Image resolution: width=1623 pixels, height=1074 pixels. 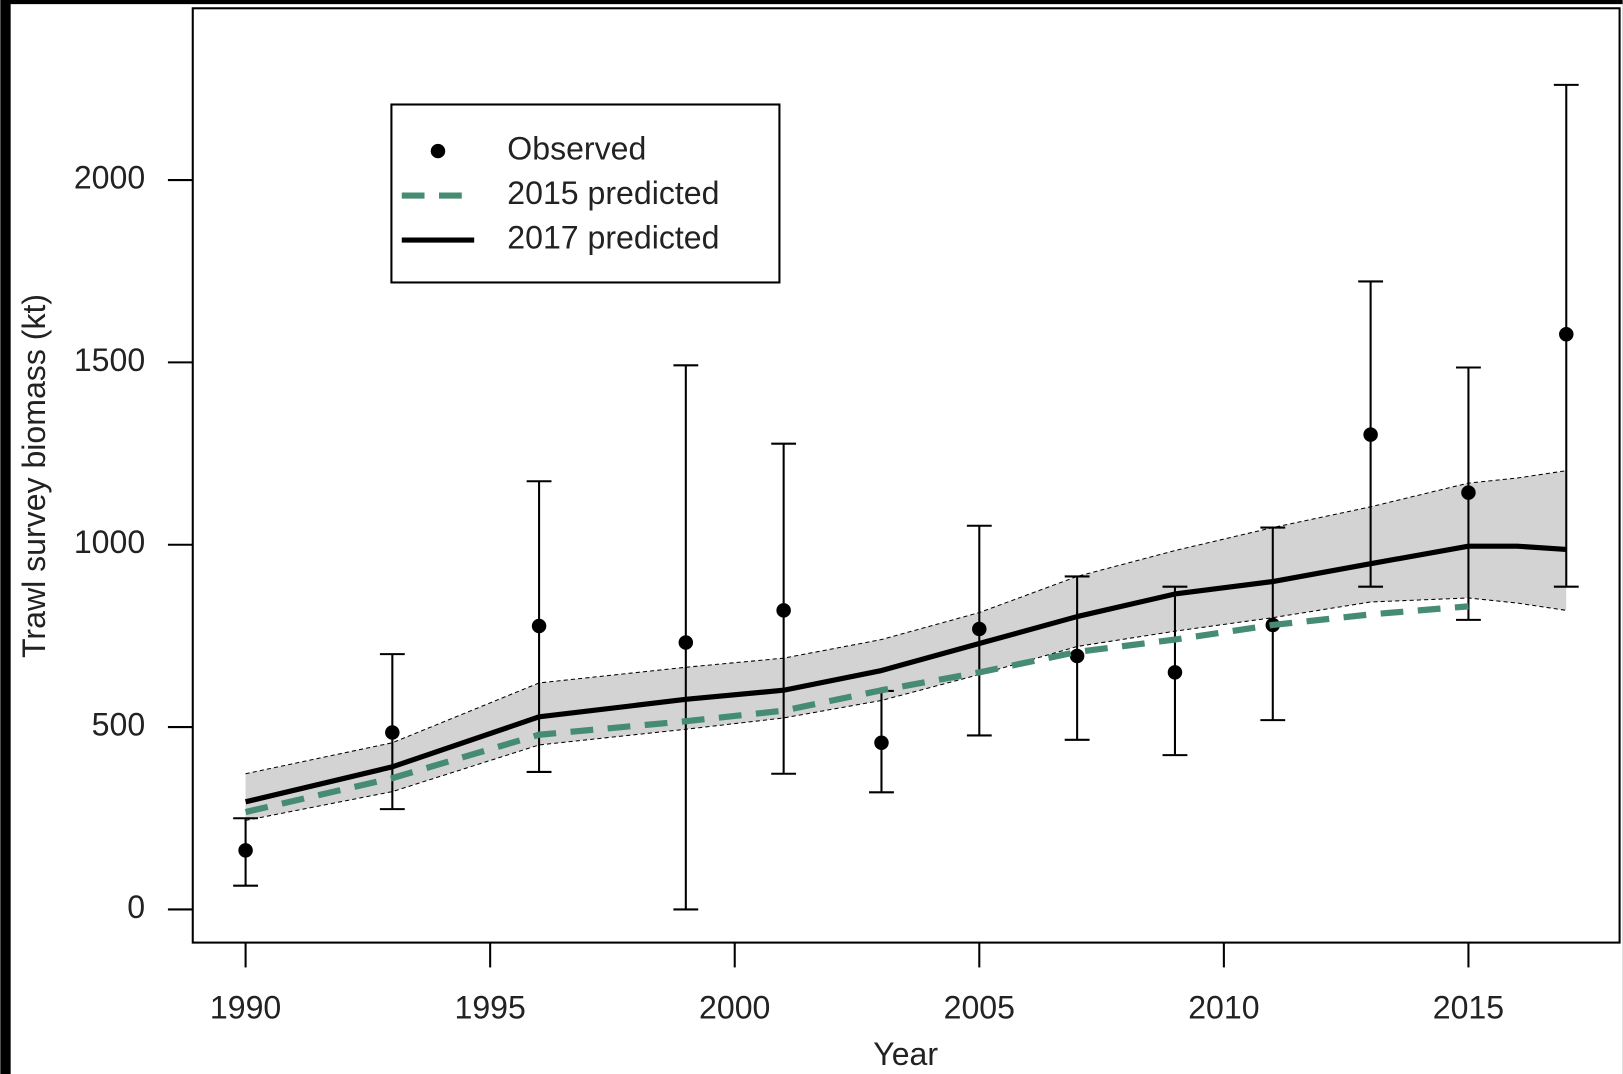 I want to click on y-axis-label: Trawl survey biomass (kt), so click(x=34, y=476).